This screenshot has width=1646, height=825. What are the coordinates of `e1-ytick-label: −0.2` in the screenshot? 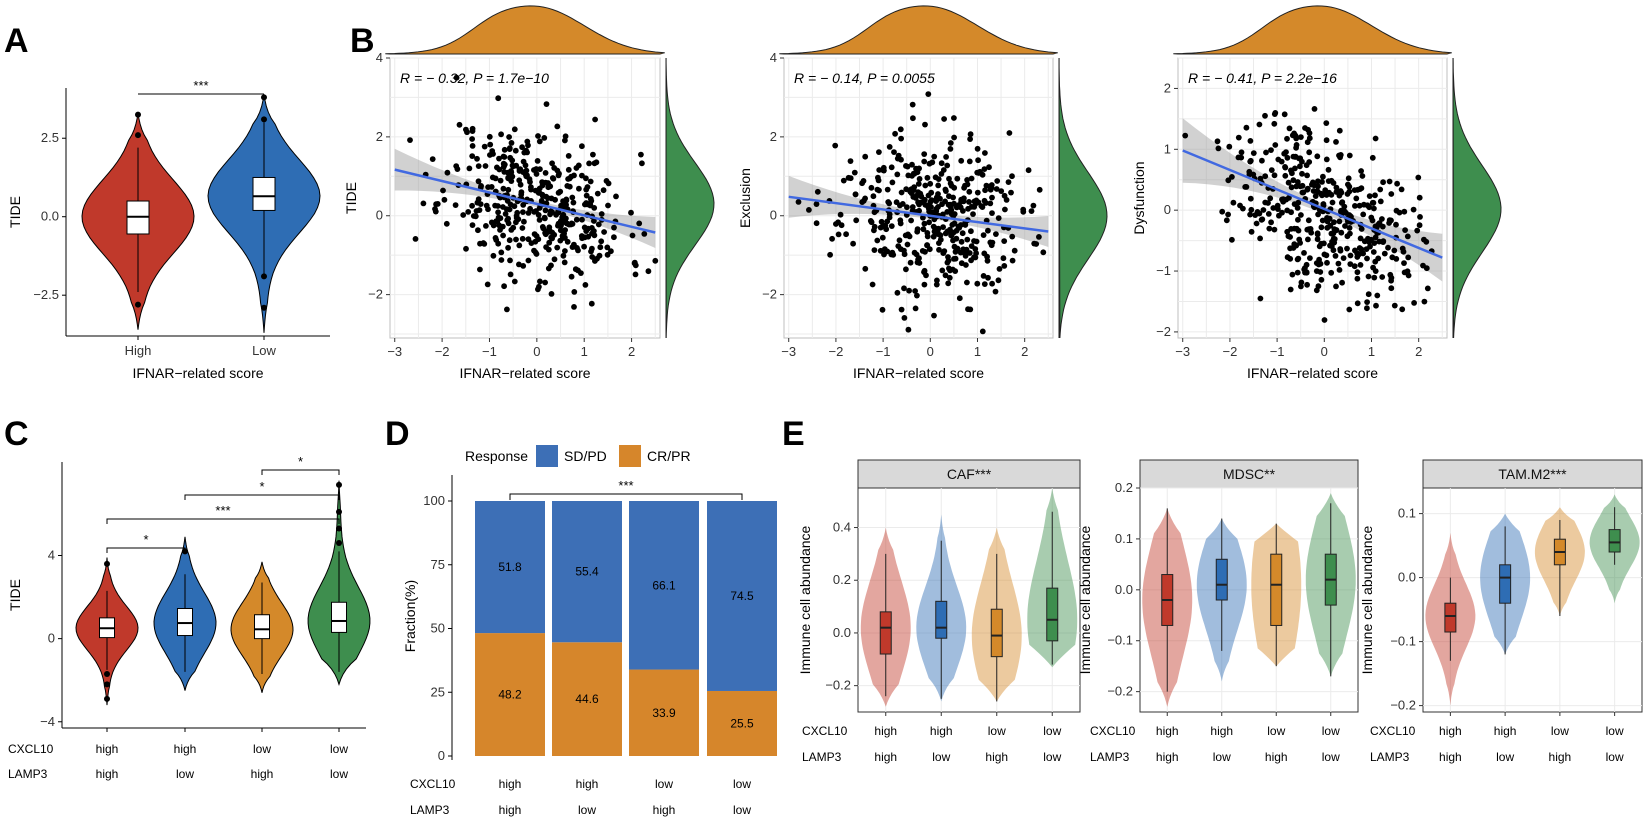 It's located at (838, 685).